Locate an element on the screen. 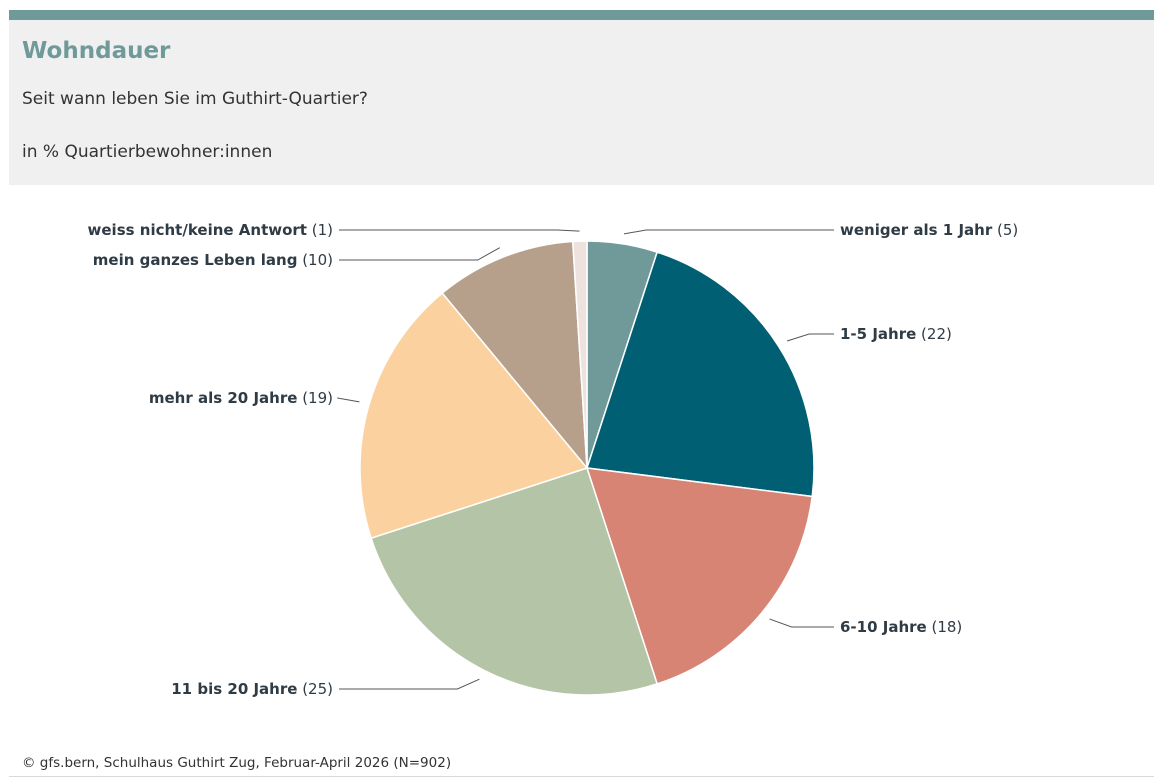 The width and height of the screenshot is (1154, 780). leader-line-weiss-nicht-keine-antwort is located at coordinates (459, 230).